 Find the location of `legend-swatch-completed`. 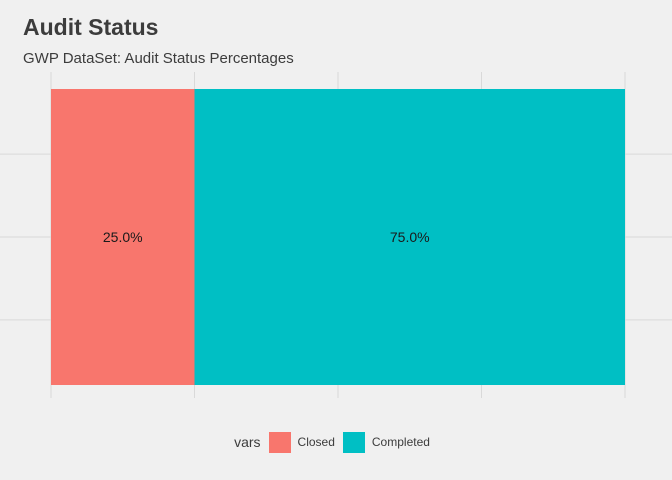

legend-swatch-completed is located at coordinates (353, 442).